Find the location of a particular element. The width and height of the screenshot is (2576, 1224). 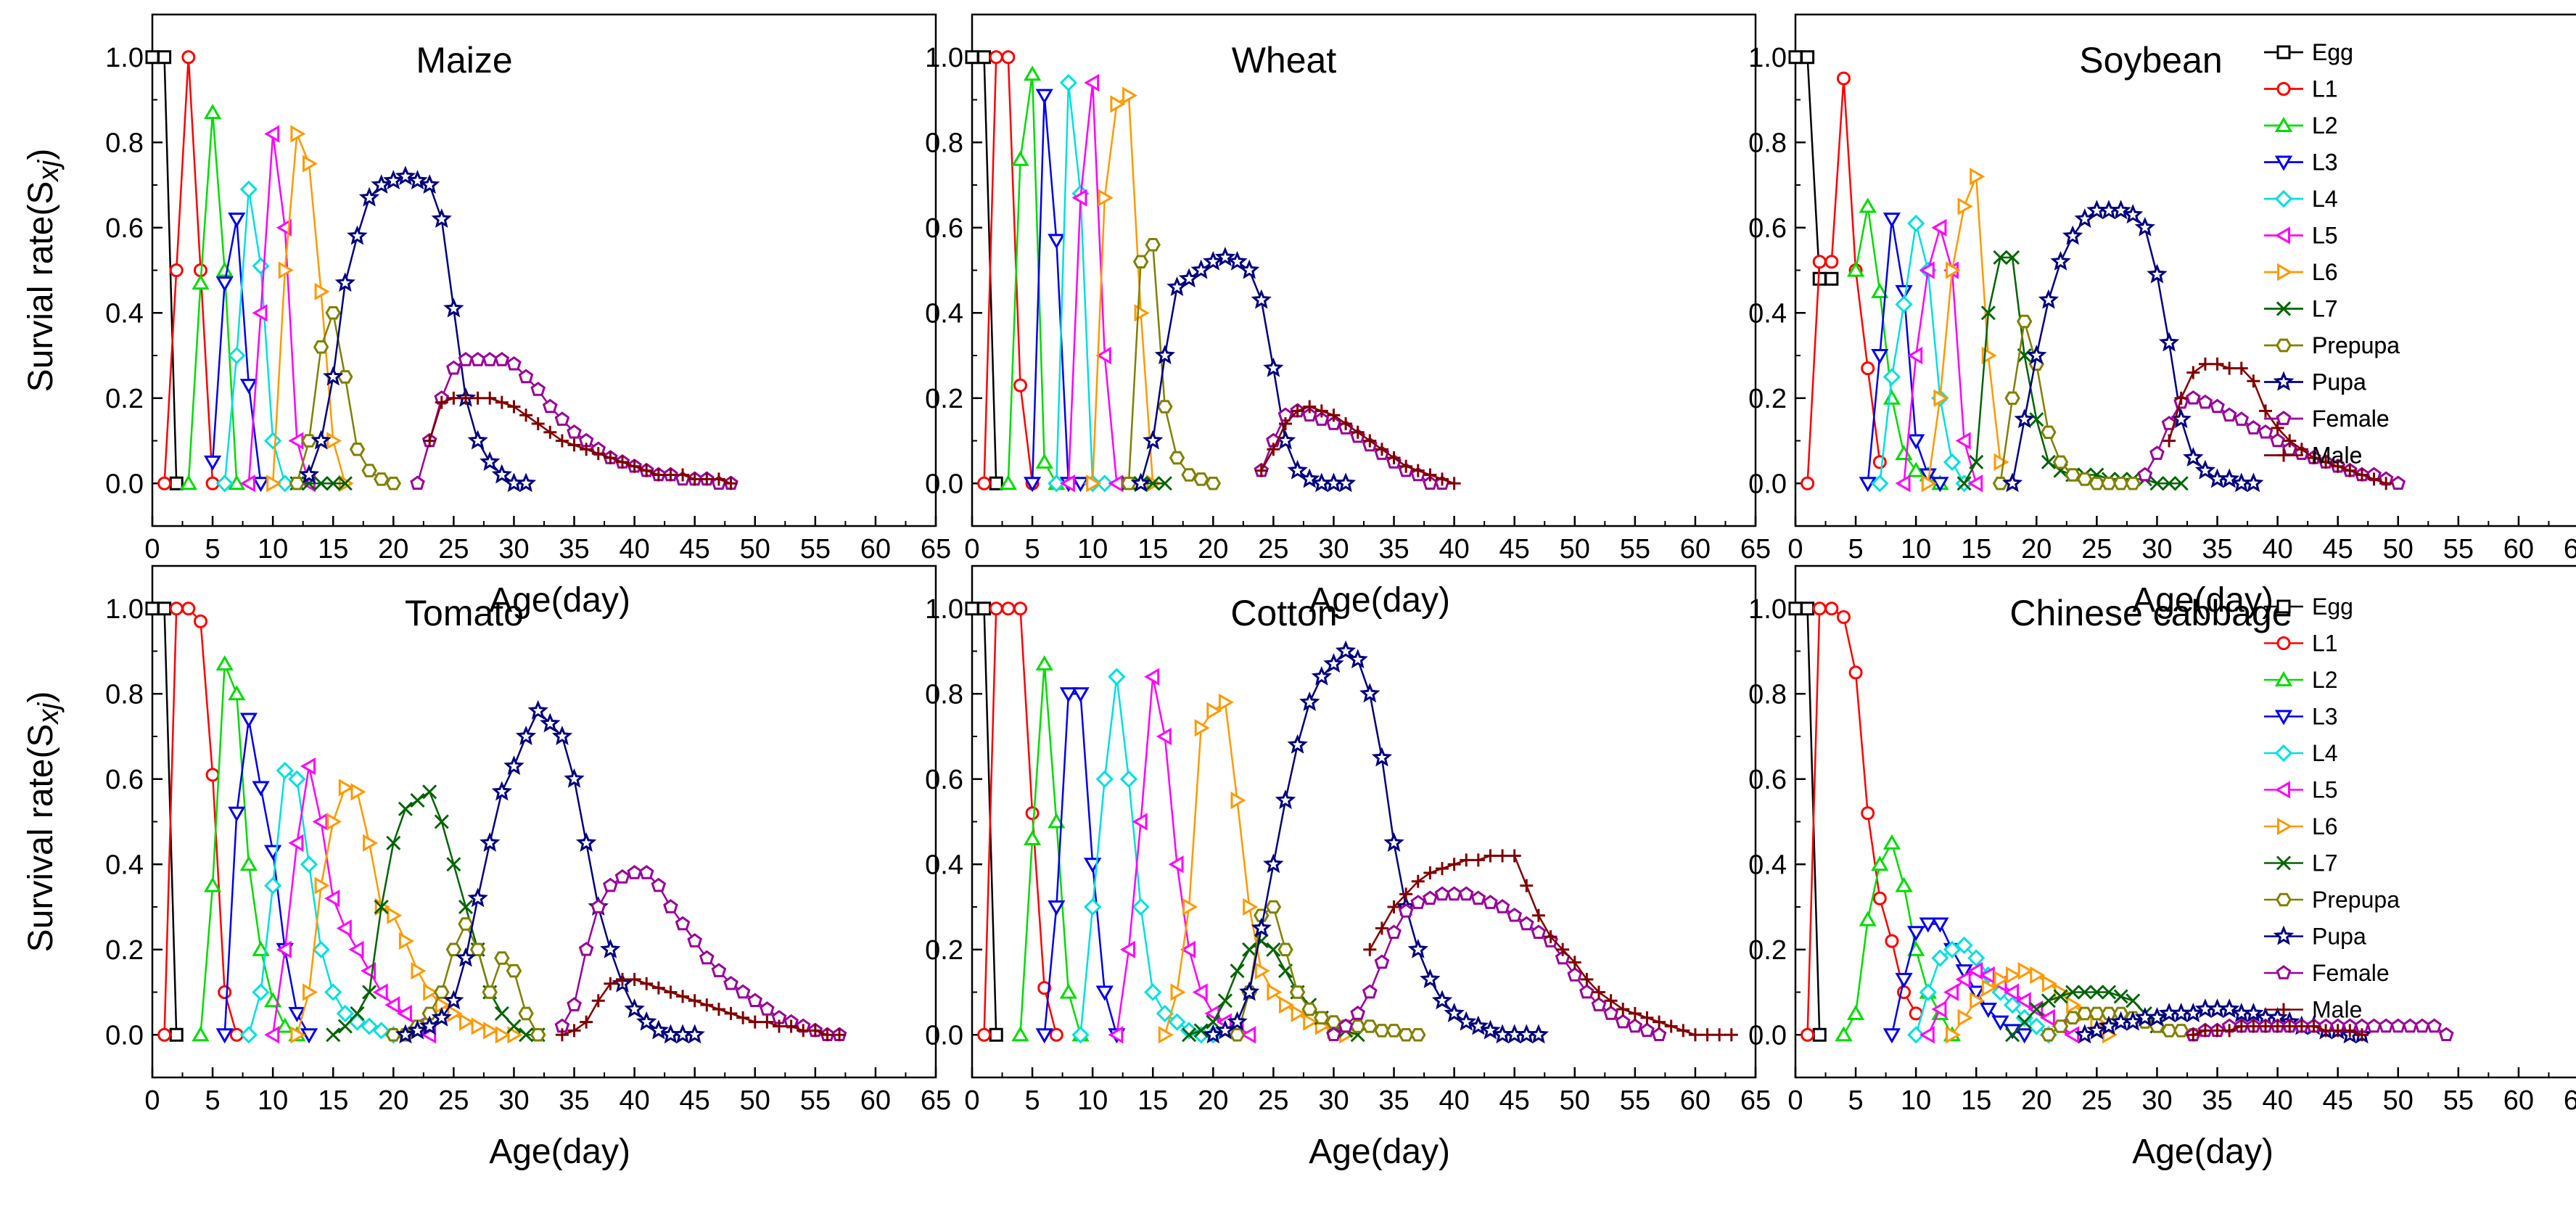

legend-label: L3 is located at coordinates (2325, 162).